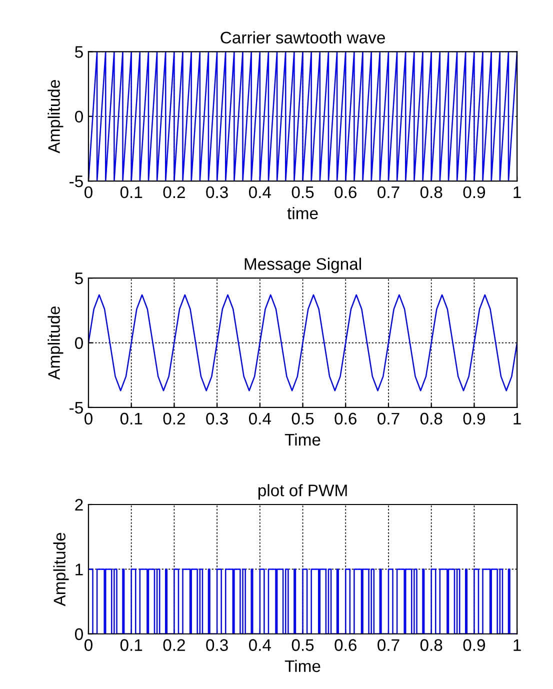 The height and width of the screenshot is (689, 553). What do you see at coordinates (302, 213) in the screenshot?
I see `x-axis-title: time` at bounding box center [302, 213].